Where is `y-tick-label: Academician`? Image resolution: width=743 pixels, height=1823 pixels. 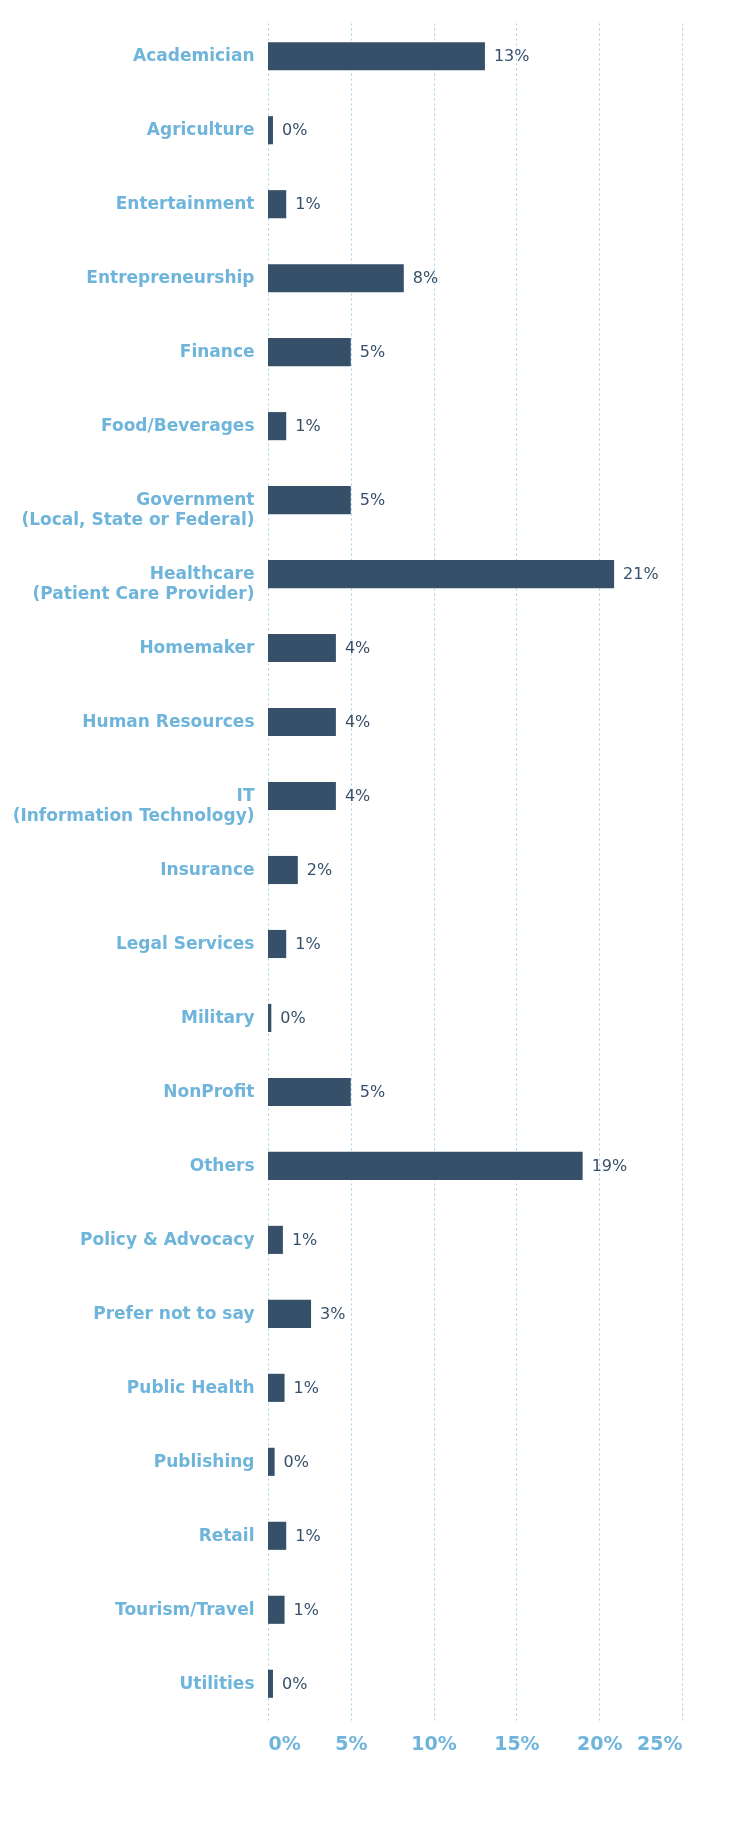
y-tick-label: Academician is located at coordinates (194, 55).